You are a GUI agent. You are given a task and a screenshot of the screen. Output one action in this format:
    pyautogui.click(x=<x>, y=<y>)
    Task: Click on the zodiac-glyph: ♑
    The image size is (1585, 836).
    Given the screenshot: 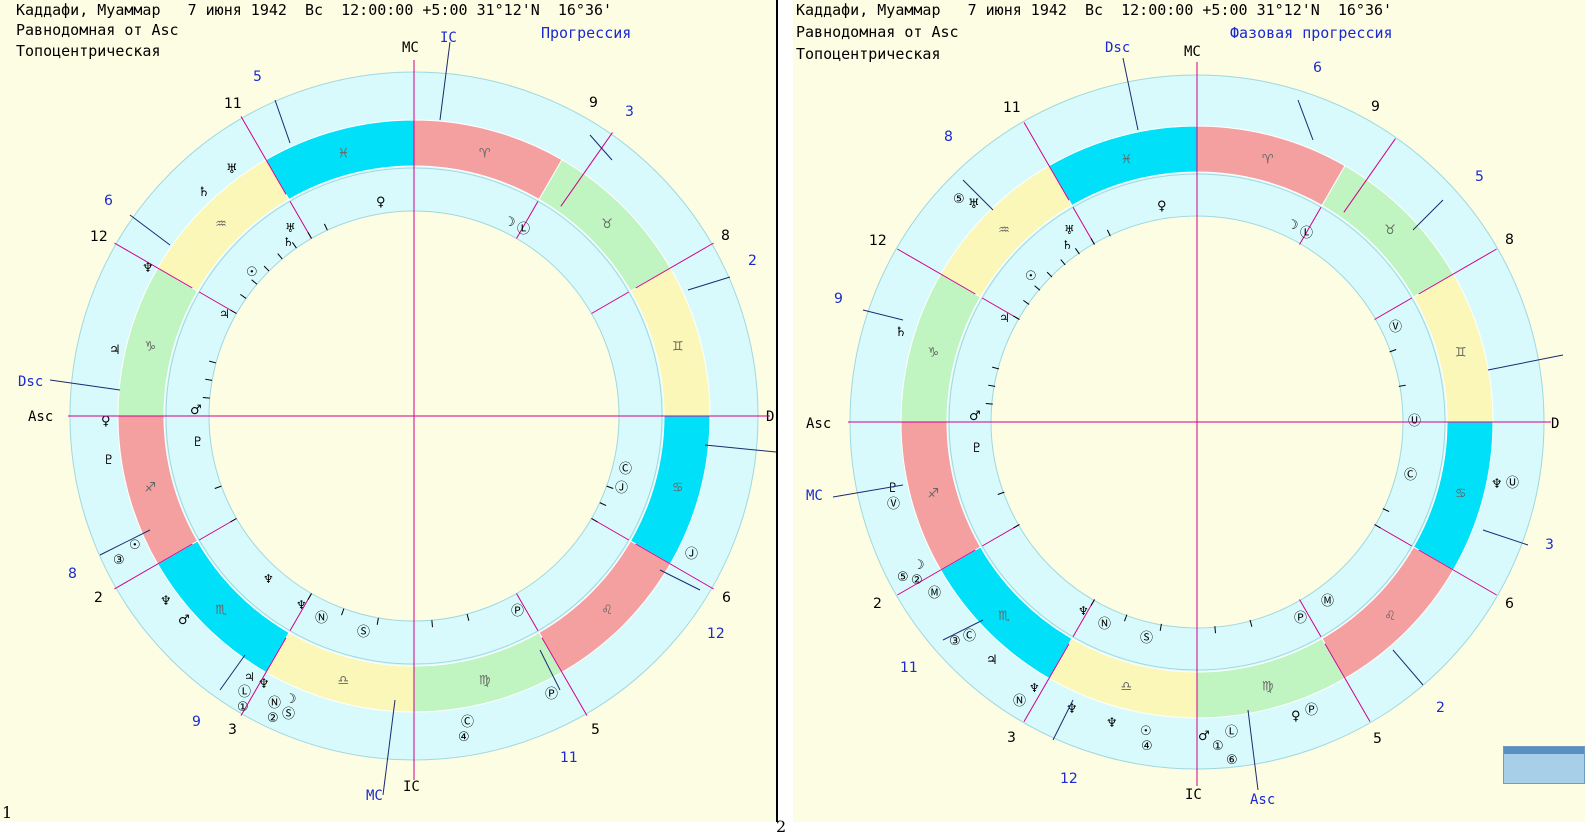 What is the action you would take?
    pyautogui.click(x=150, y=346)
    